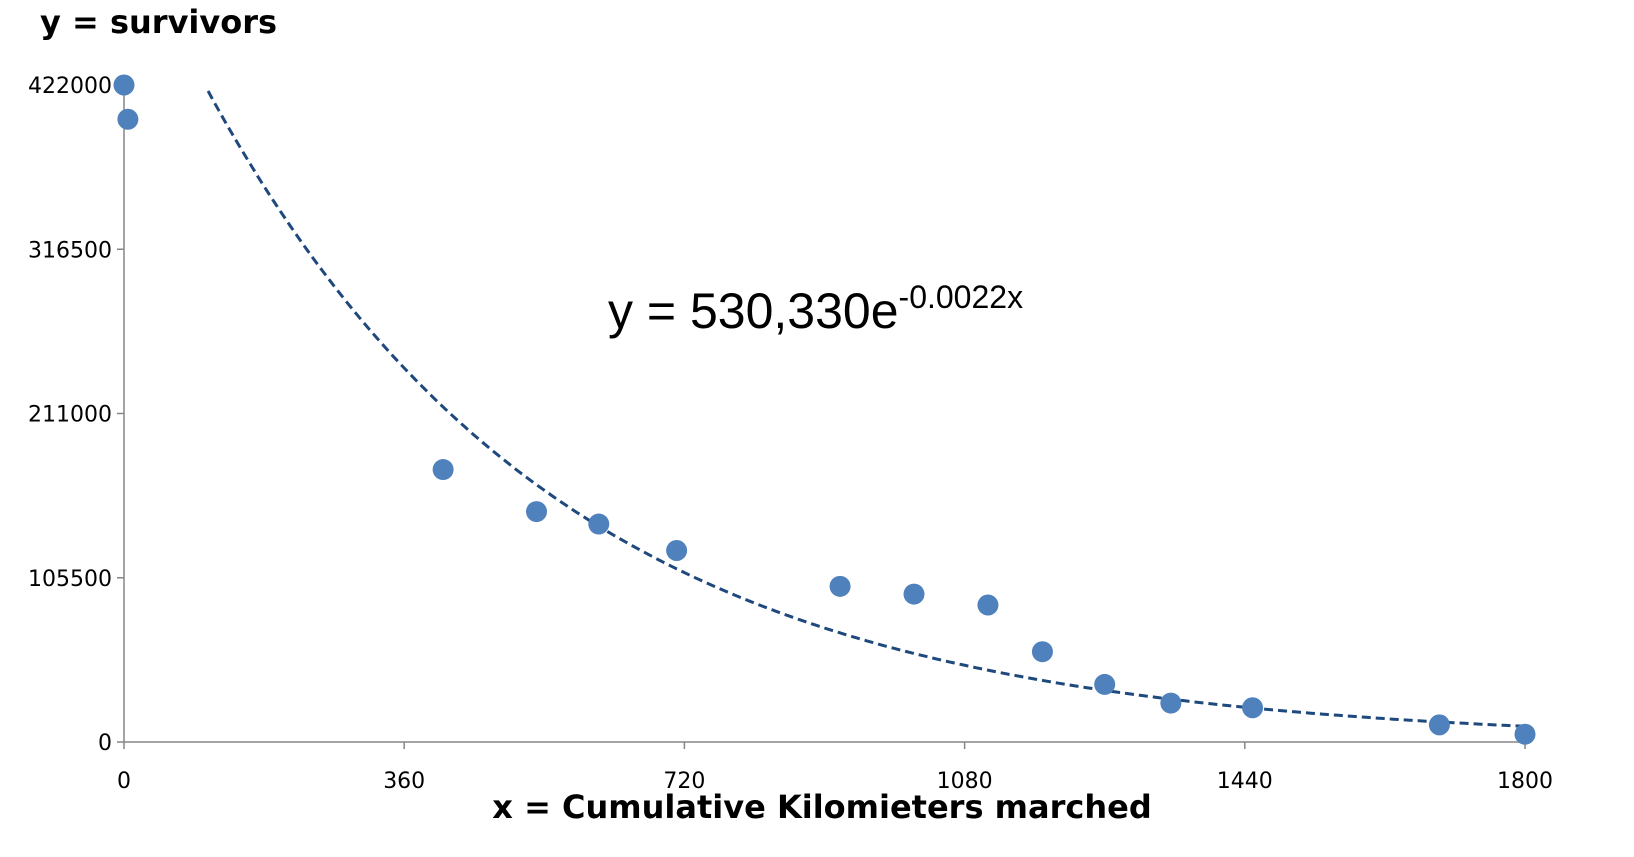 This screenshot has height=857, width=1634. Describe the element at coordinates (70, 579) in the screenshot. I see `y-tick-label: 105500` at that location.